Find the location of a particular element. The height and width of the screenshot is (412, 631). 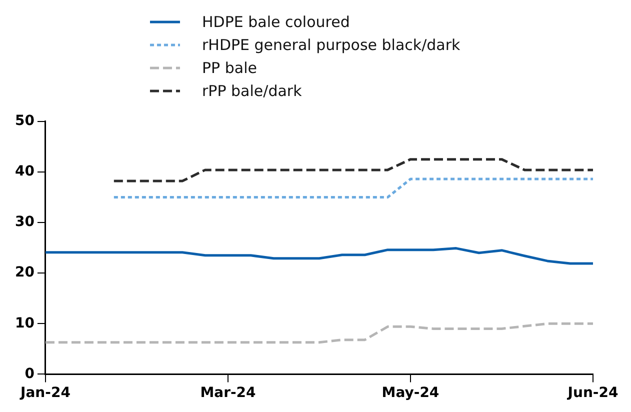

x-tick-label: May-24 is located at coordinates (411, 393).